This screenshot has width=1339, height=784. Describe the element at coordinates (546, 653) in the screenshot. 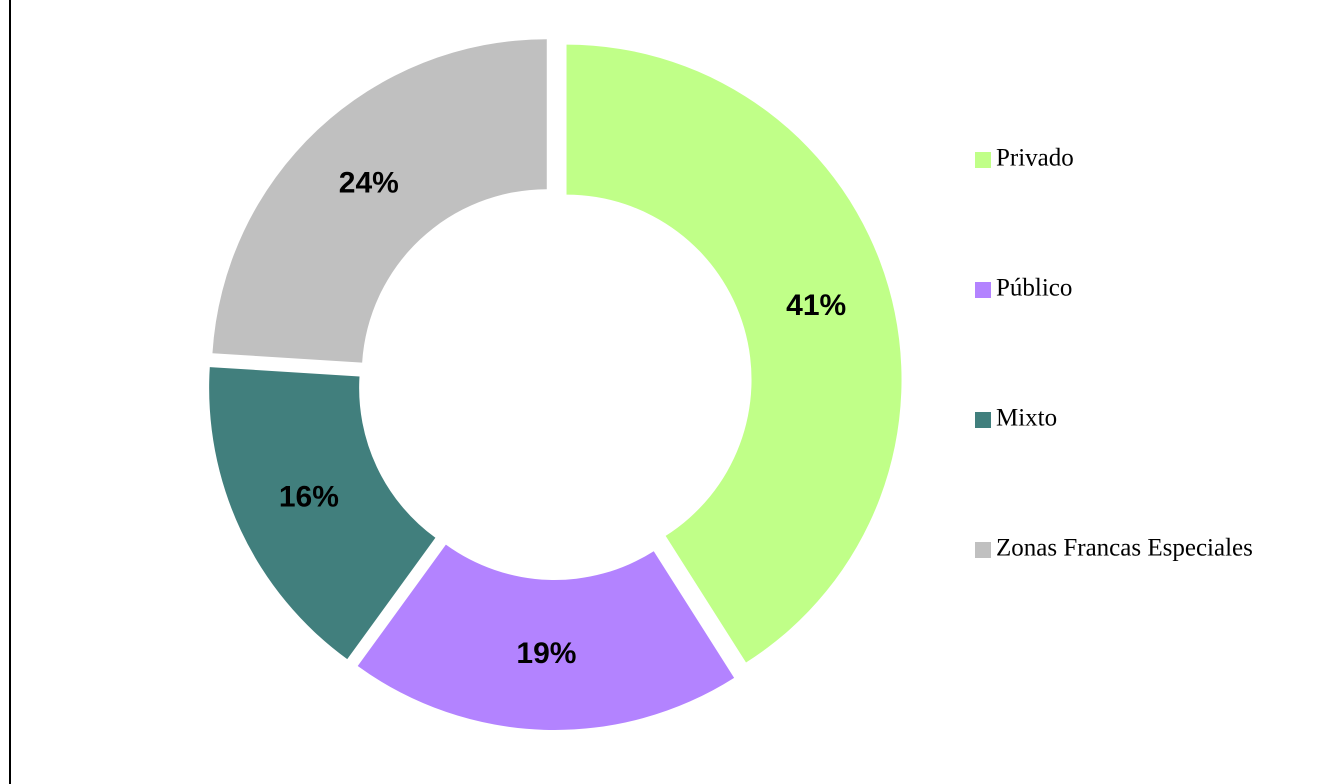

I see `data-label: 19%` at that location.